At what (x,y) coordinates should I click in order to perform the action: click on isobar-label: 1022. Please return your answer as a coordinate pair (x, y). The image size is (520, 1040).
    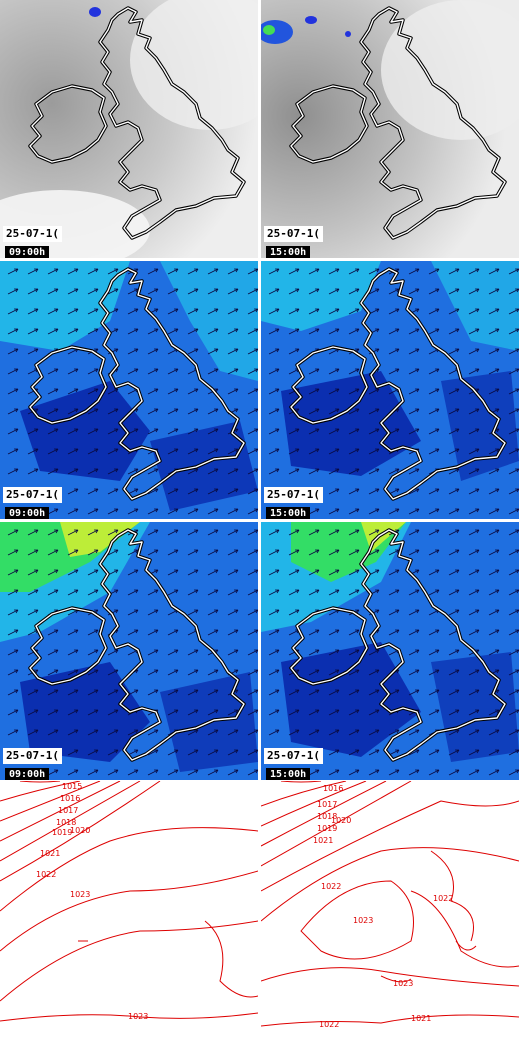
    Looking at the image, I should click on (329, 1024).